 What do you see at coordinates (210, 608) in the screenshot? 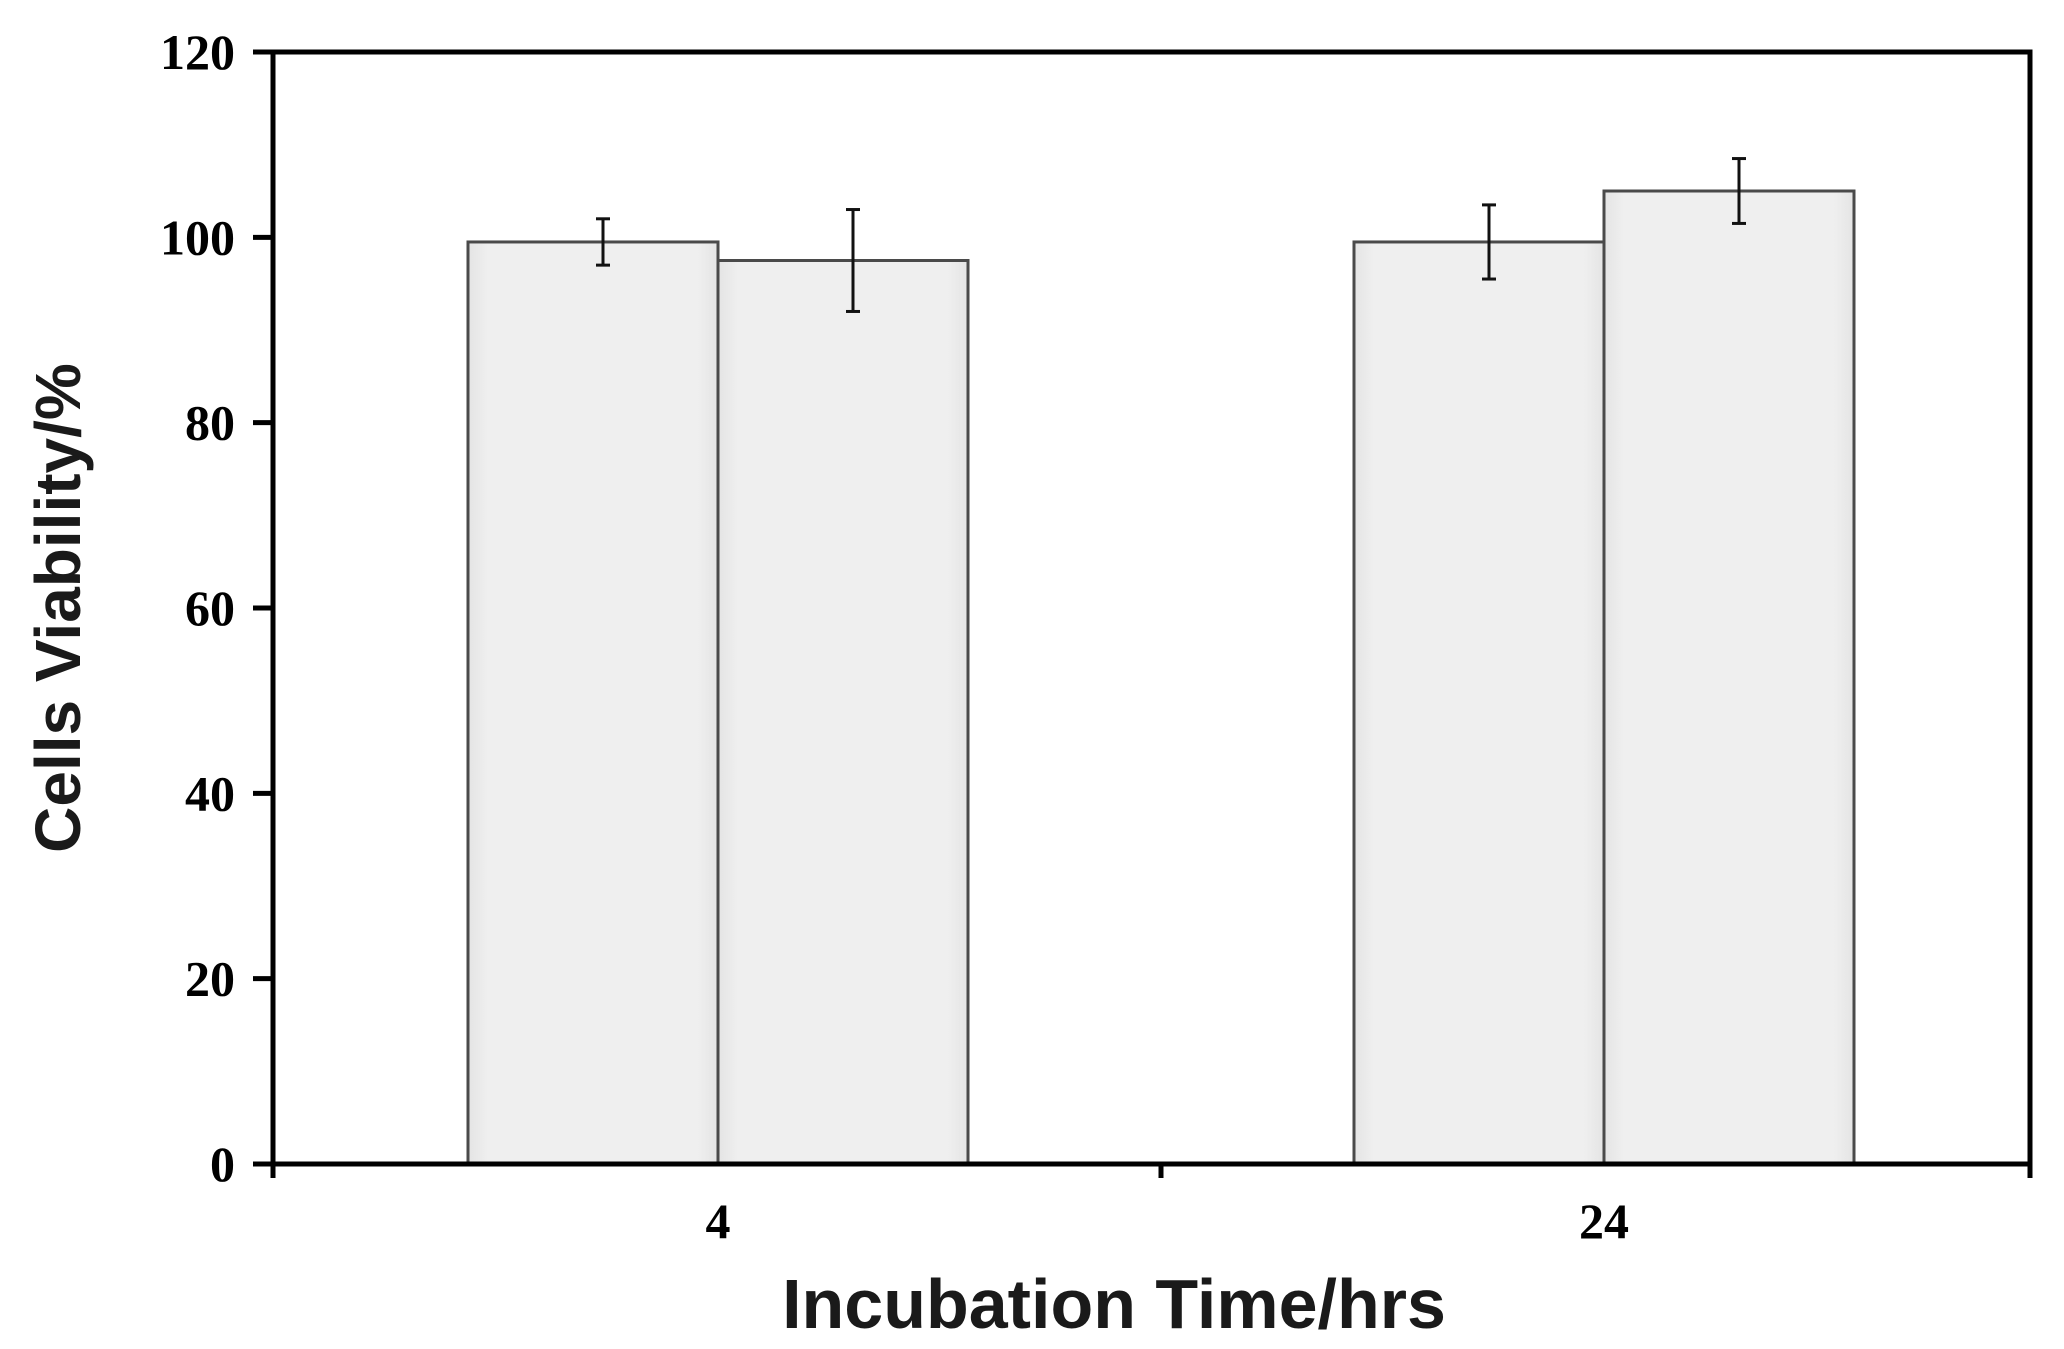
I see `y-tick-label: 60` at bounding box center [210, 608].